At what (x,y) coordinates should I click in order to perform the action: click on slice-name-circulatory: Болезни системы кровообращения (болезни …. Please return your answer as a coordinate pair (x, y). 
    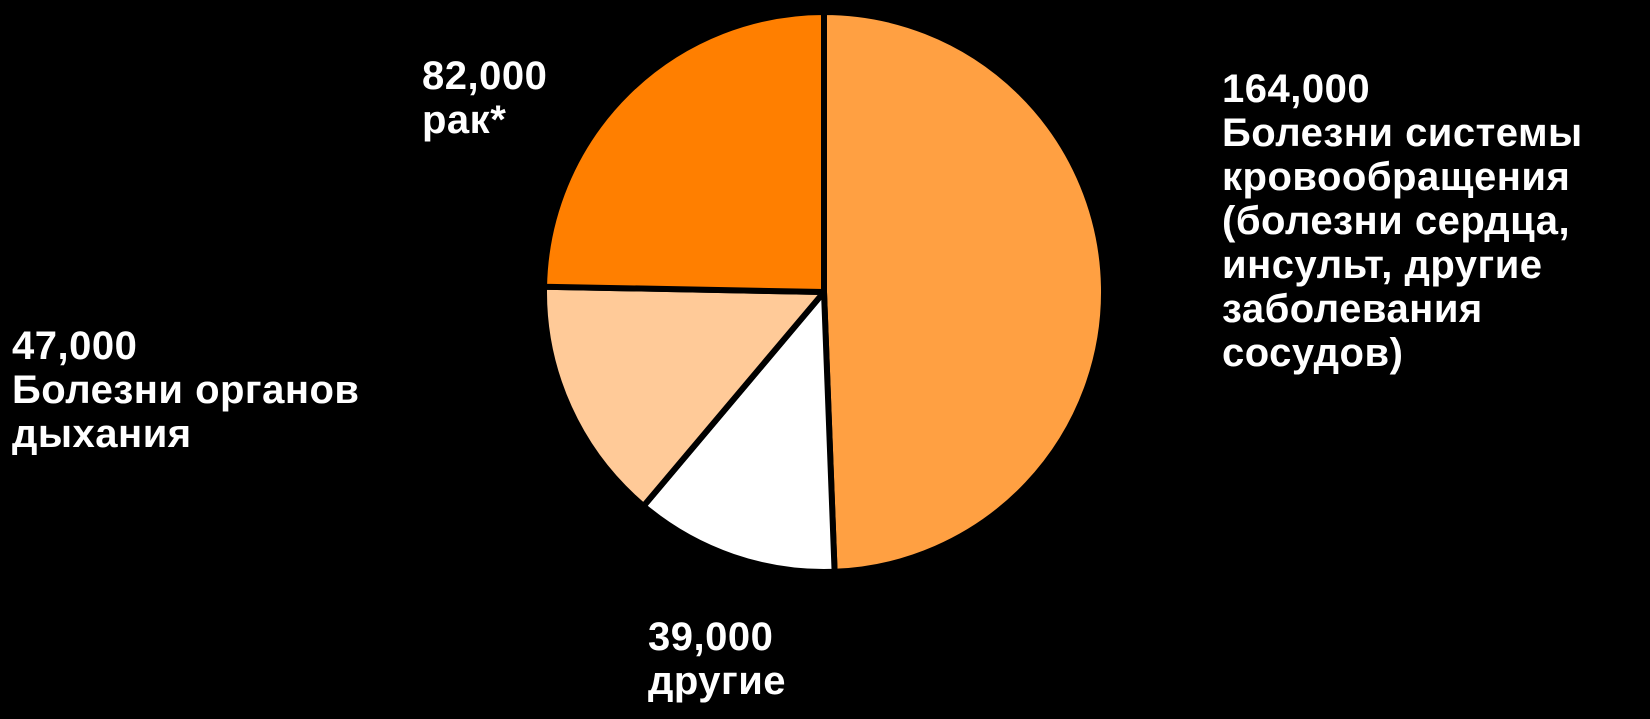
    Looking at the image, I should click on (1402, 243).